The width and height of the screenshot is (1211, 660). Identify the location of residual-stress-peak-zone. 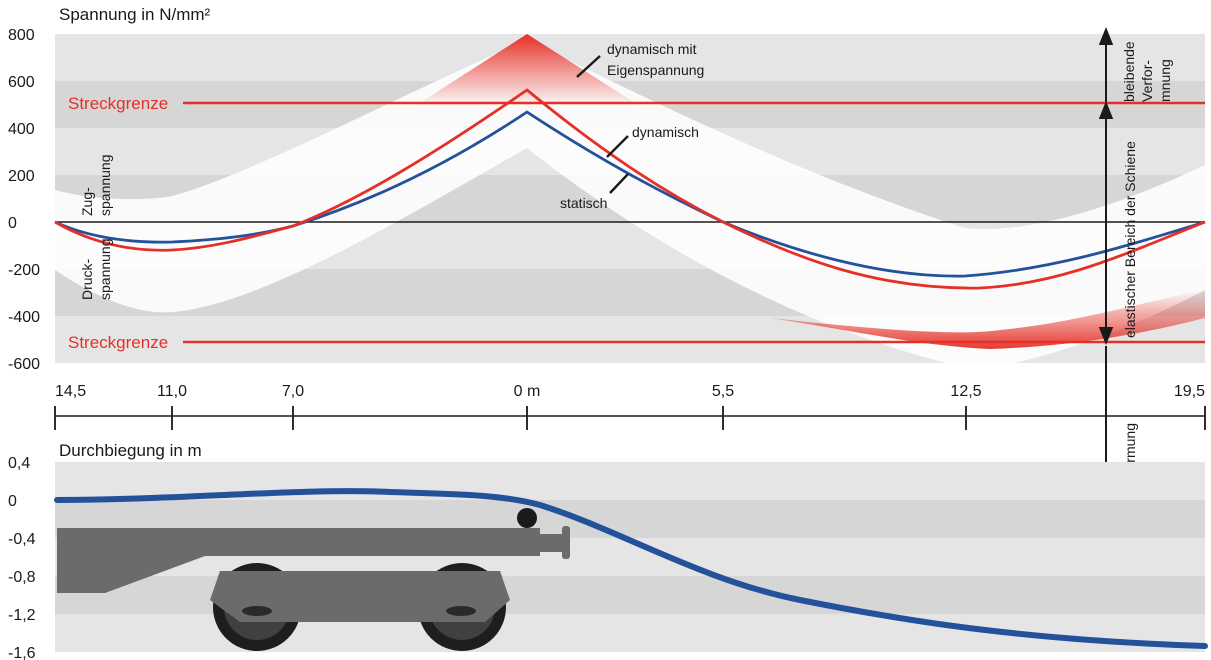
(527, 70).